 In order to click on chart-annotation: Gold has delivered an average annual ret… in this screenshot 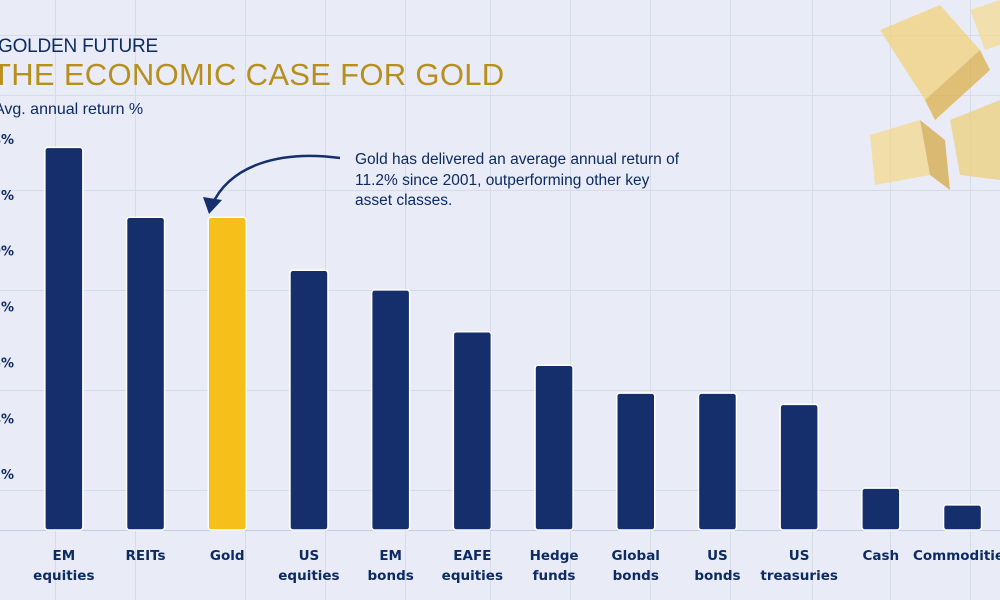, I will do `click(517, 180)`.